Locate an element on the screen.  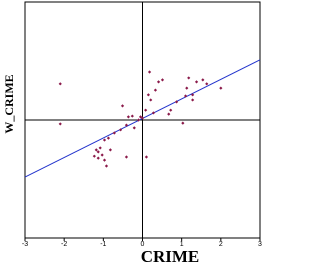
x-tick-label: -3 is located at coordinates (25, 244).